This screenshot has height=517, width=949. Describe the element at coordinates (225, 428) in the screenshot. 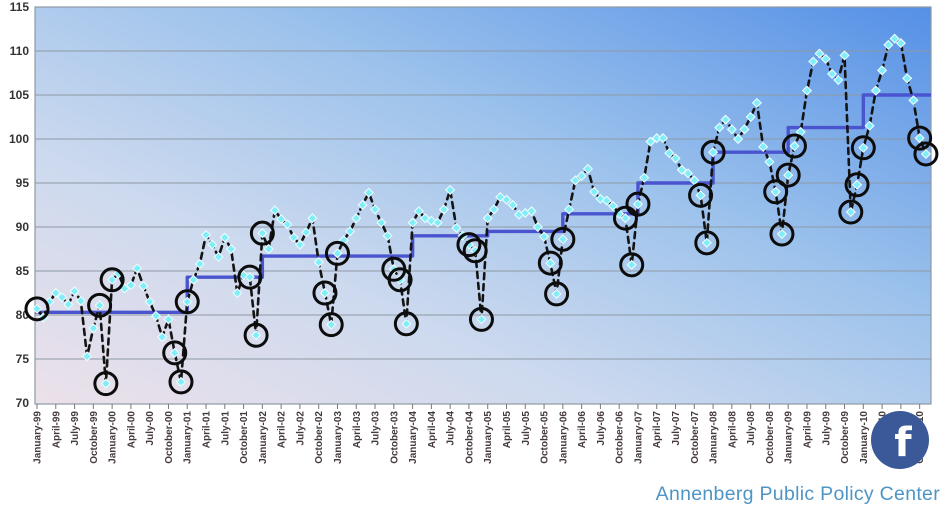

I see `x-tick-label: July-01` at that location.